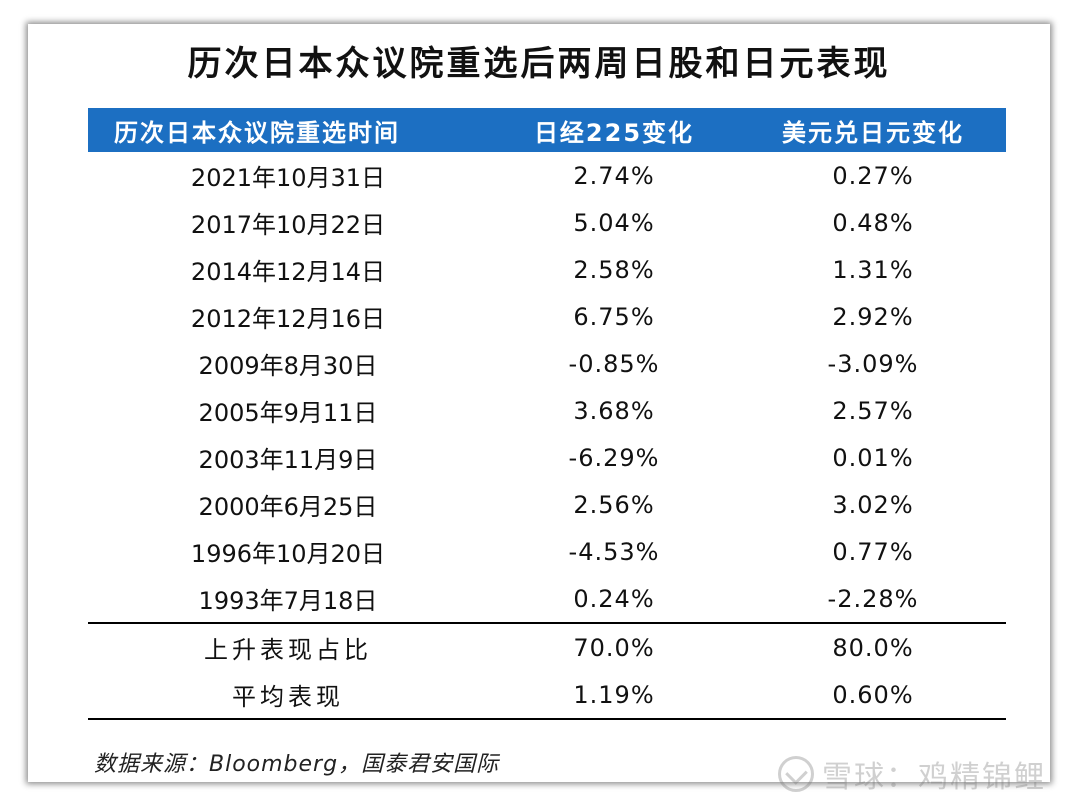  Describe the element at coordinates (288, 272) in the screenshot. I see `election-date-cell: 2014年12月14日` at that location.